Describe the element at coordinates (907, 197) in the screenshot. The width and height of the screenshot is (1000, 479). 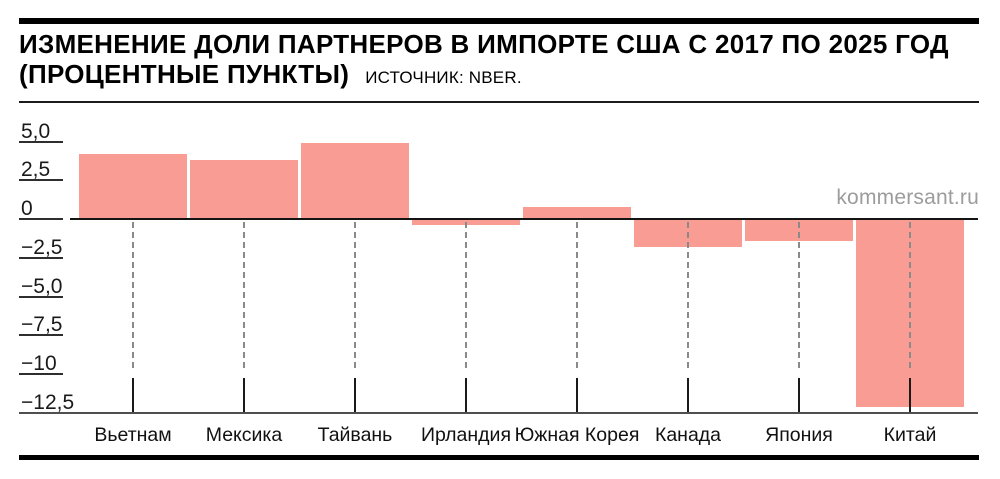
I see `watermark-kommersant: kommersant.ru` at that location.